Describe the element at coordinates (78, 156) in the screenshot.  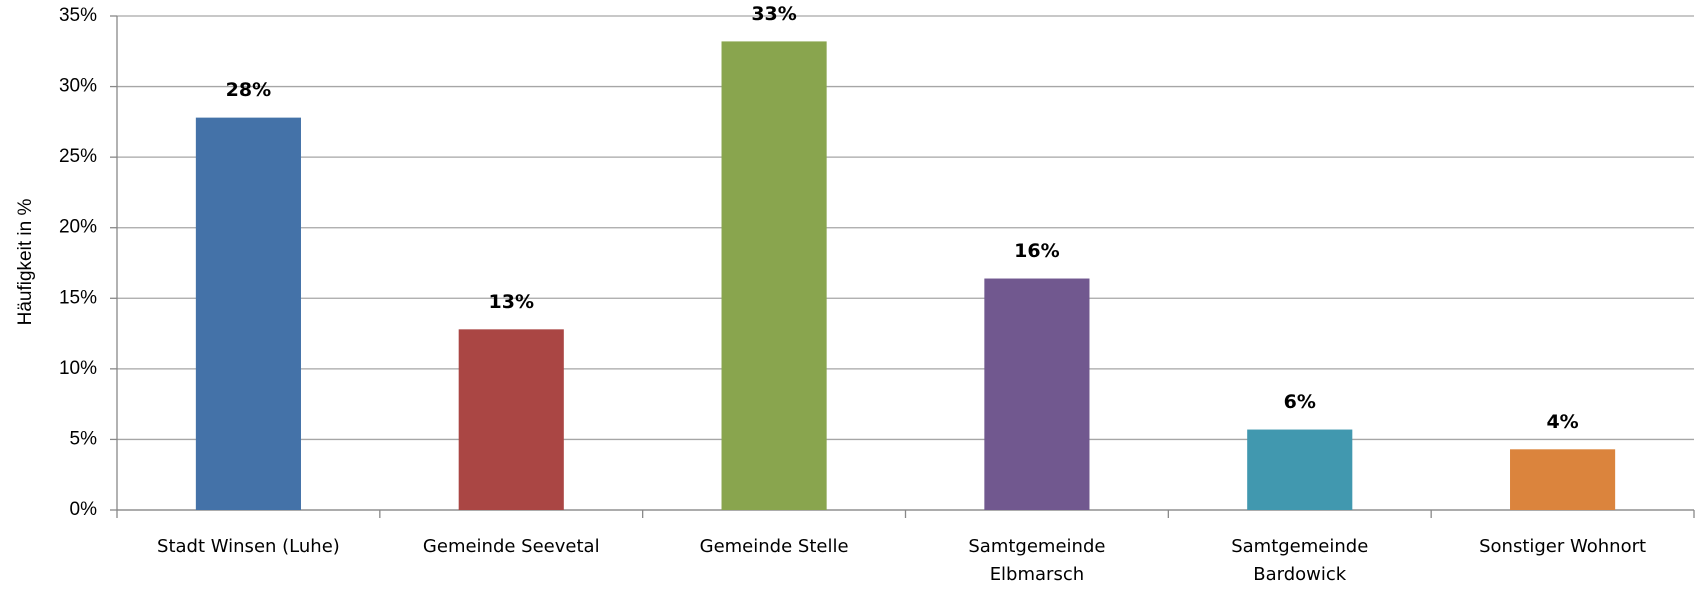
I see `y-tick-label: 25%` at that location.